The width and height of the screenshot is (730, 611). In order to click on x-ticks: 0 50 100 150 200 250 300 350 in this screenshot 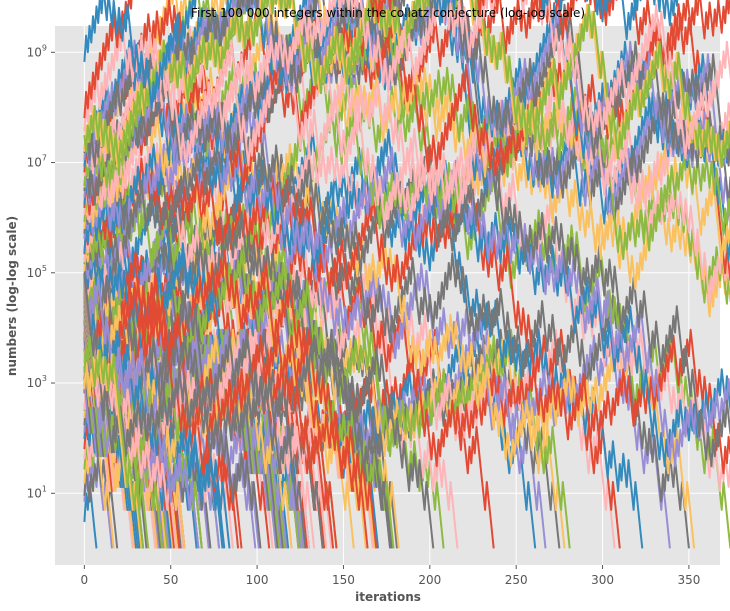, I will do `click(390, 576)`.